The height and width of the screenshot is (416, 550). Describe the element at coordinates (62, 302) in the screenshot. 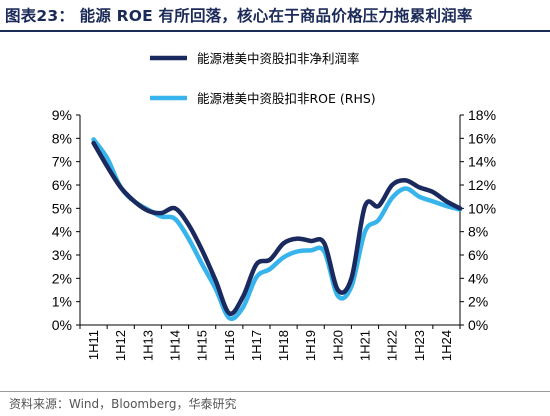

I see `y-left-tick-label: 1%` at that location.